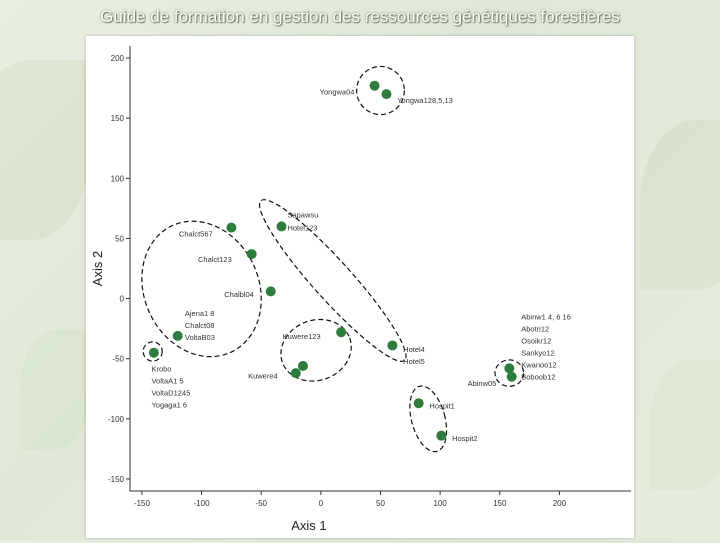 The height and width of the screenshot is (543, 720). Describe the element at coordinates (169, 404) in the screenshot. I see `point-label: Yogaga1 6` at that location.